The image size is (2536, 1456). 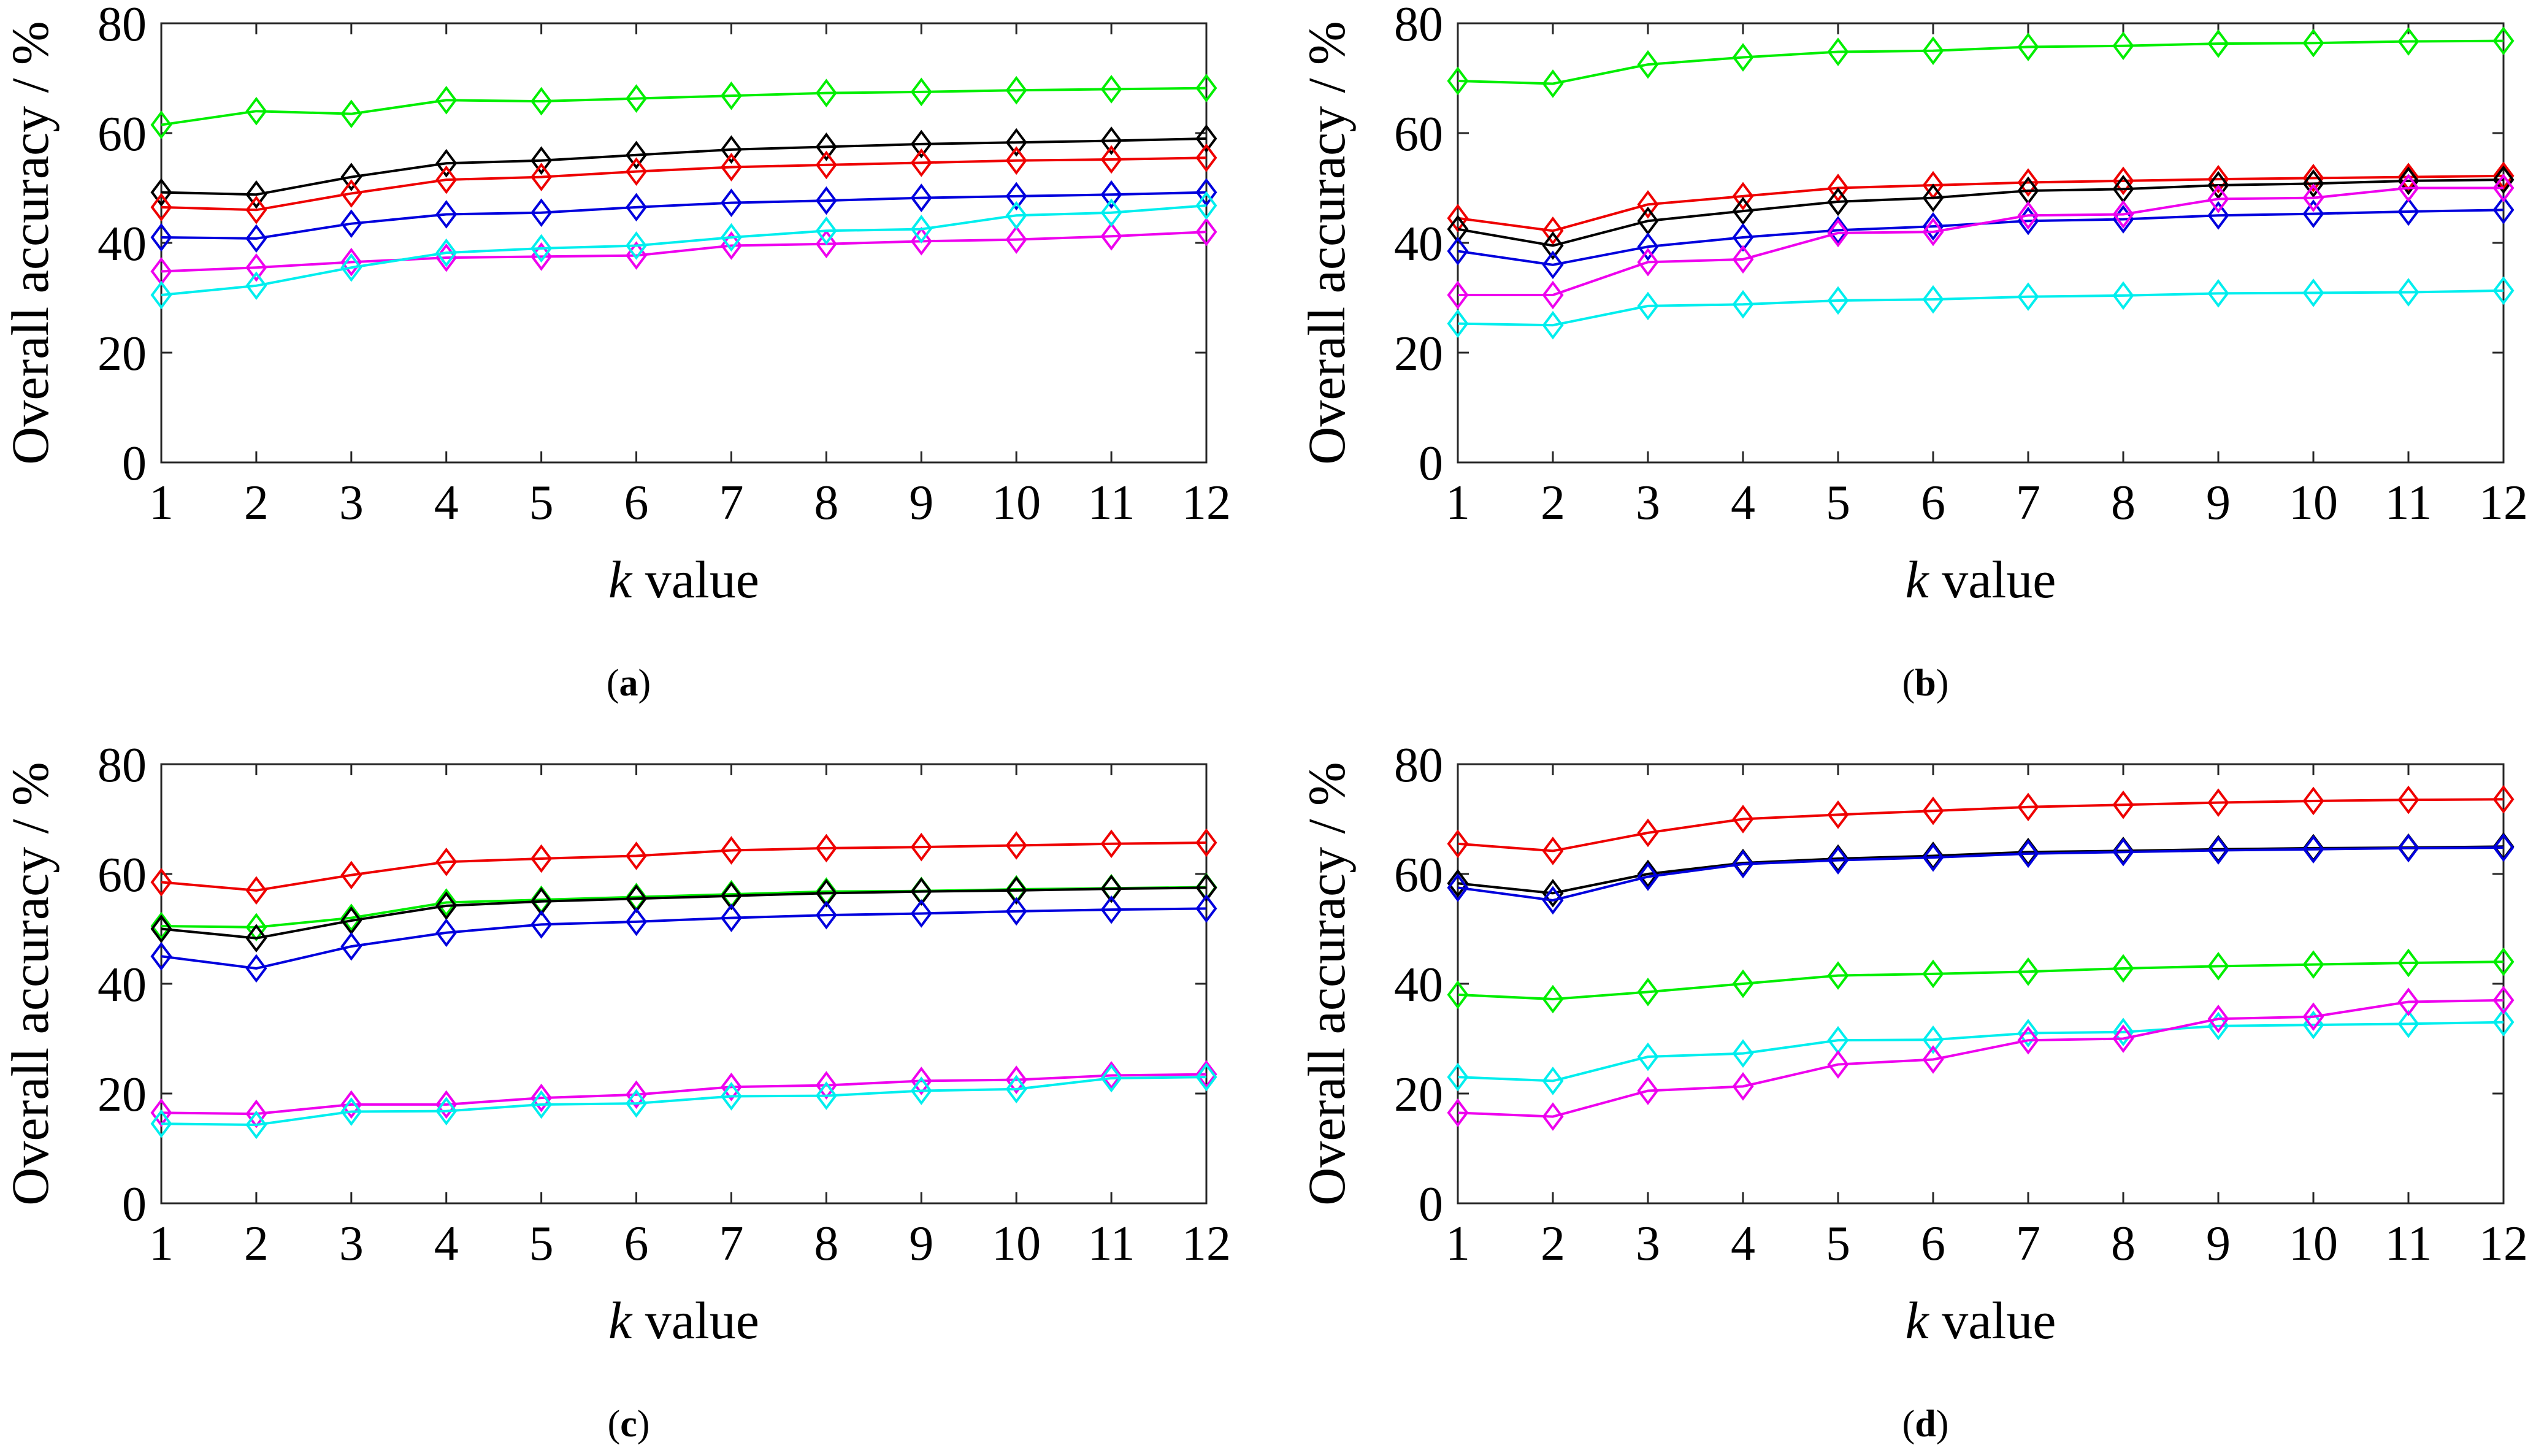 What do you see at coordinates (1992, 1320) in the screenshot?
I see `x-axis-unit: value` at bounding box center [1992, 1320].